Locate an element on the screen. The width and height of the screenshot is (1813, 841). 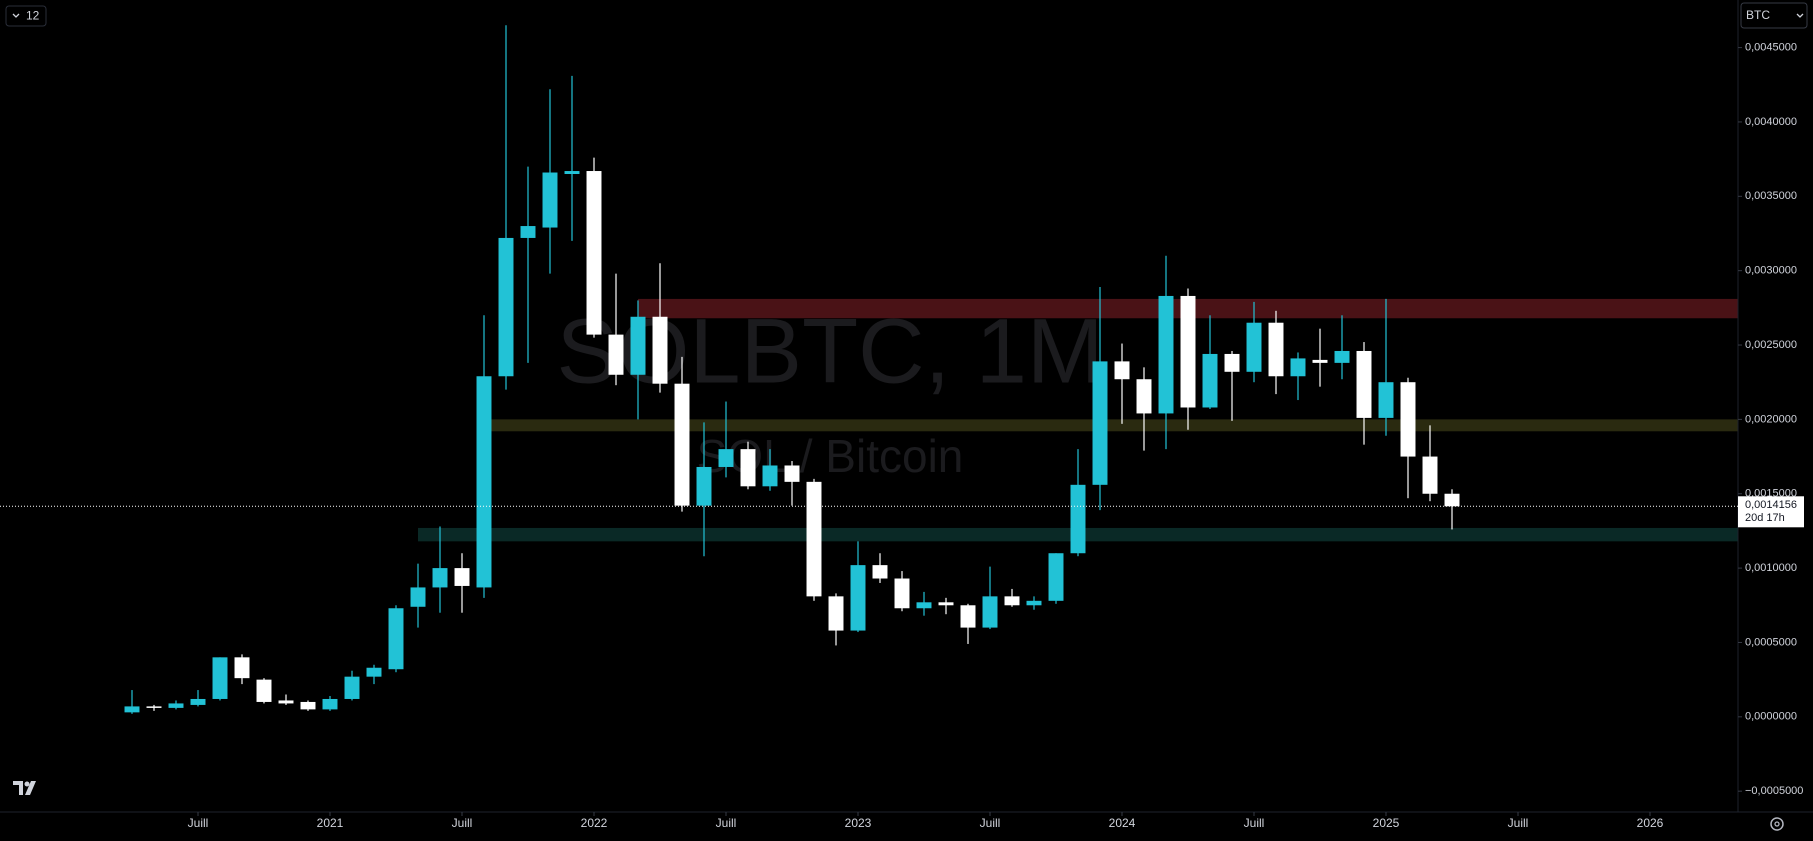
symbol-label: BTC is located at coordinates (1758, 15).